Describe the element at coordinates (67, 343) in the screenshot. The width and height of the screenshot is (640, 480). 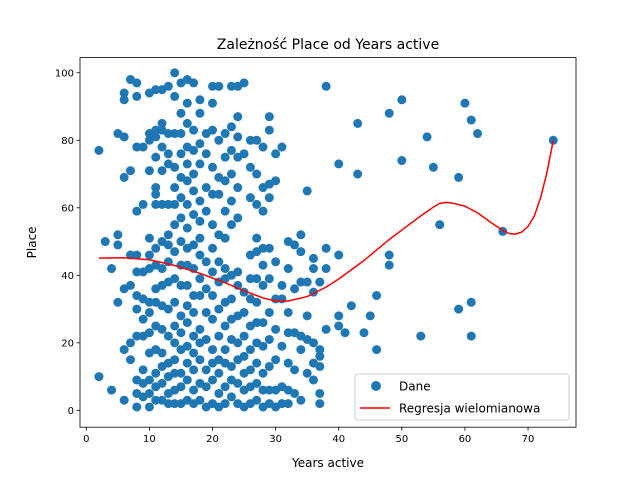
I see `y-tick-label: 20` at that location.